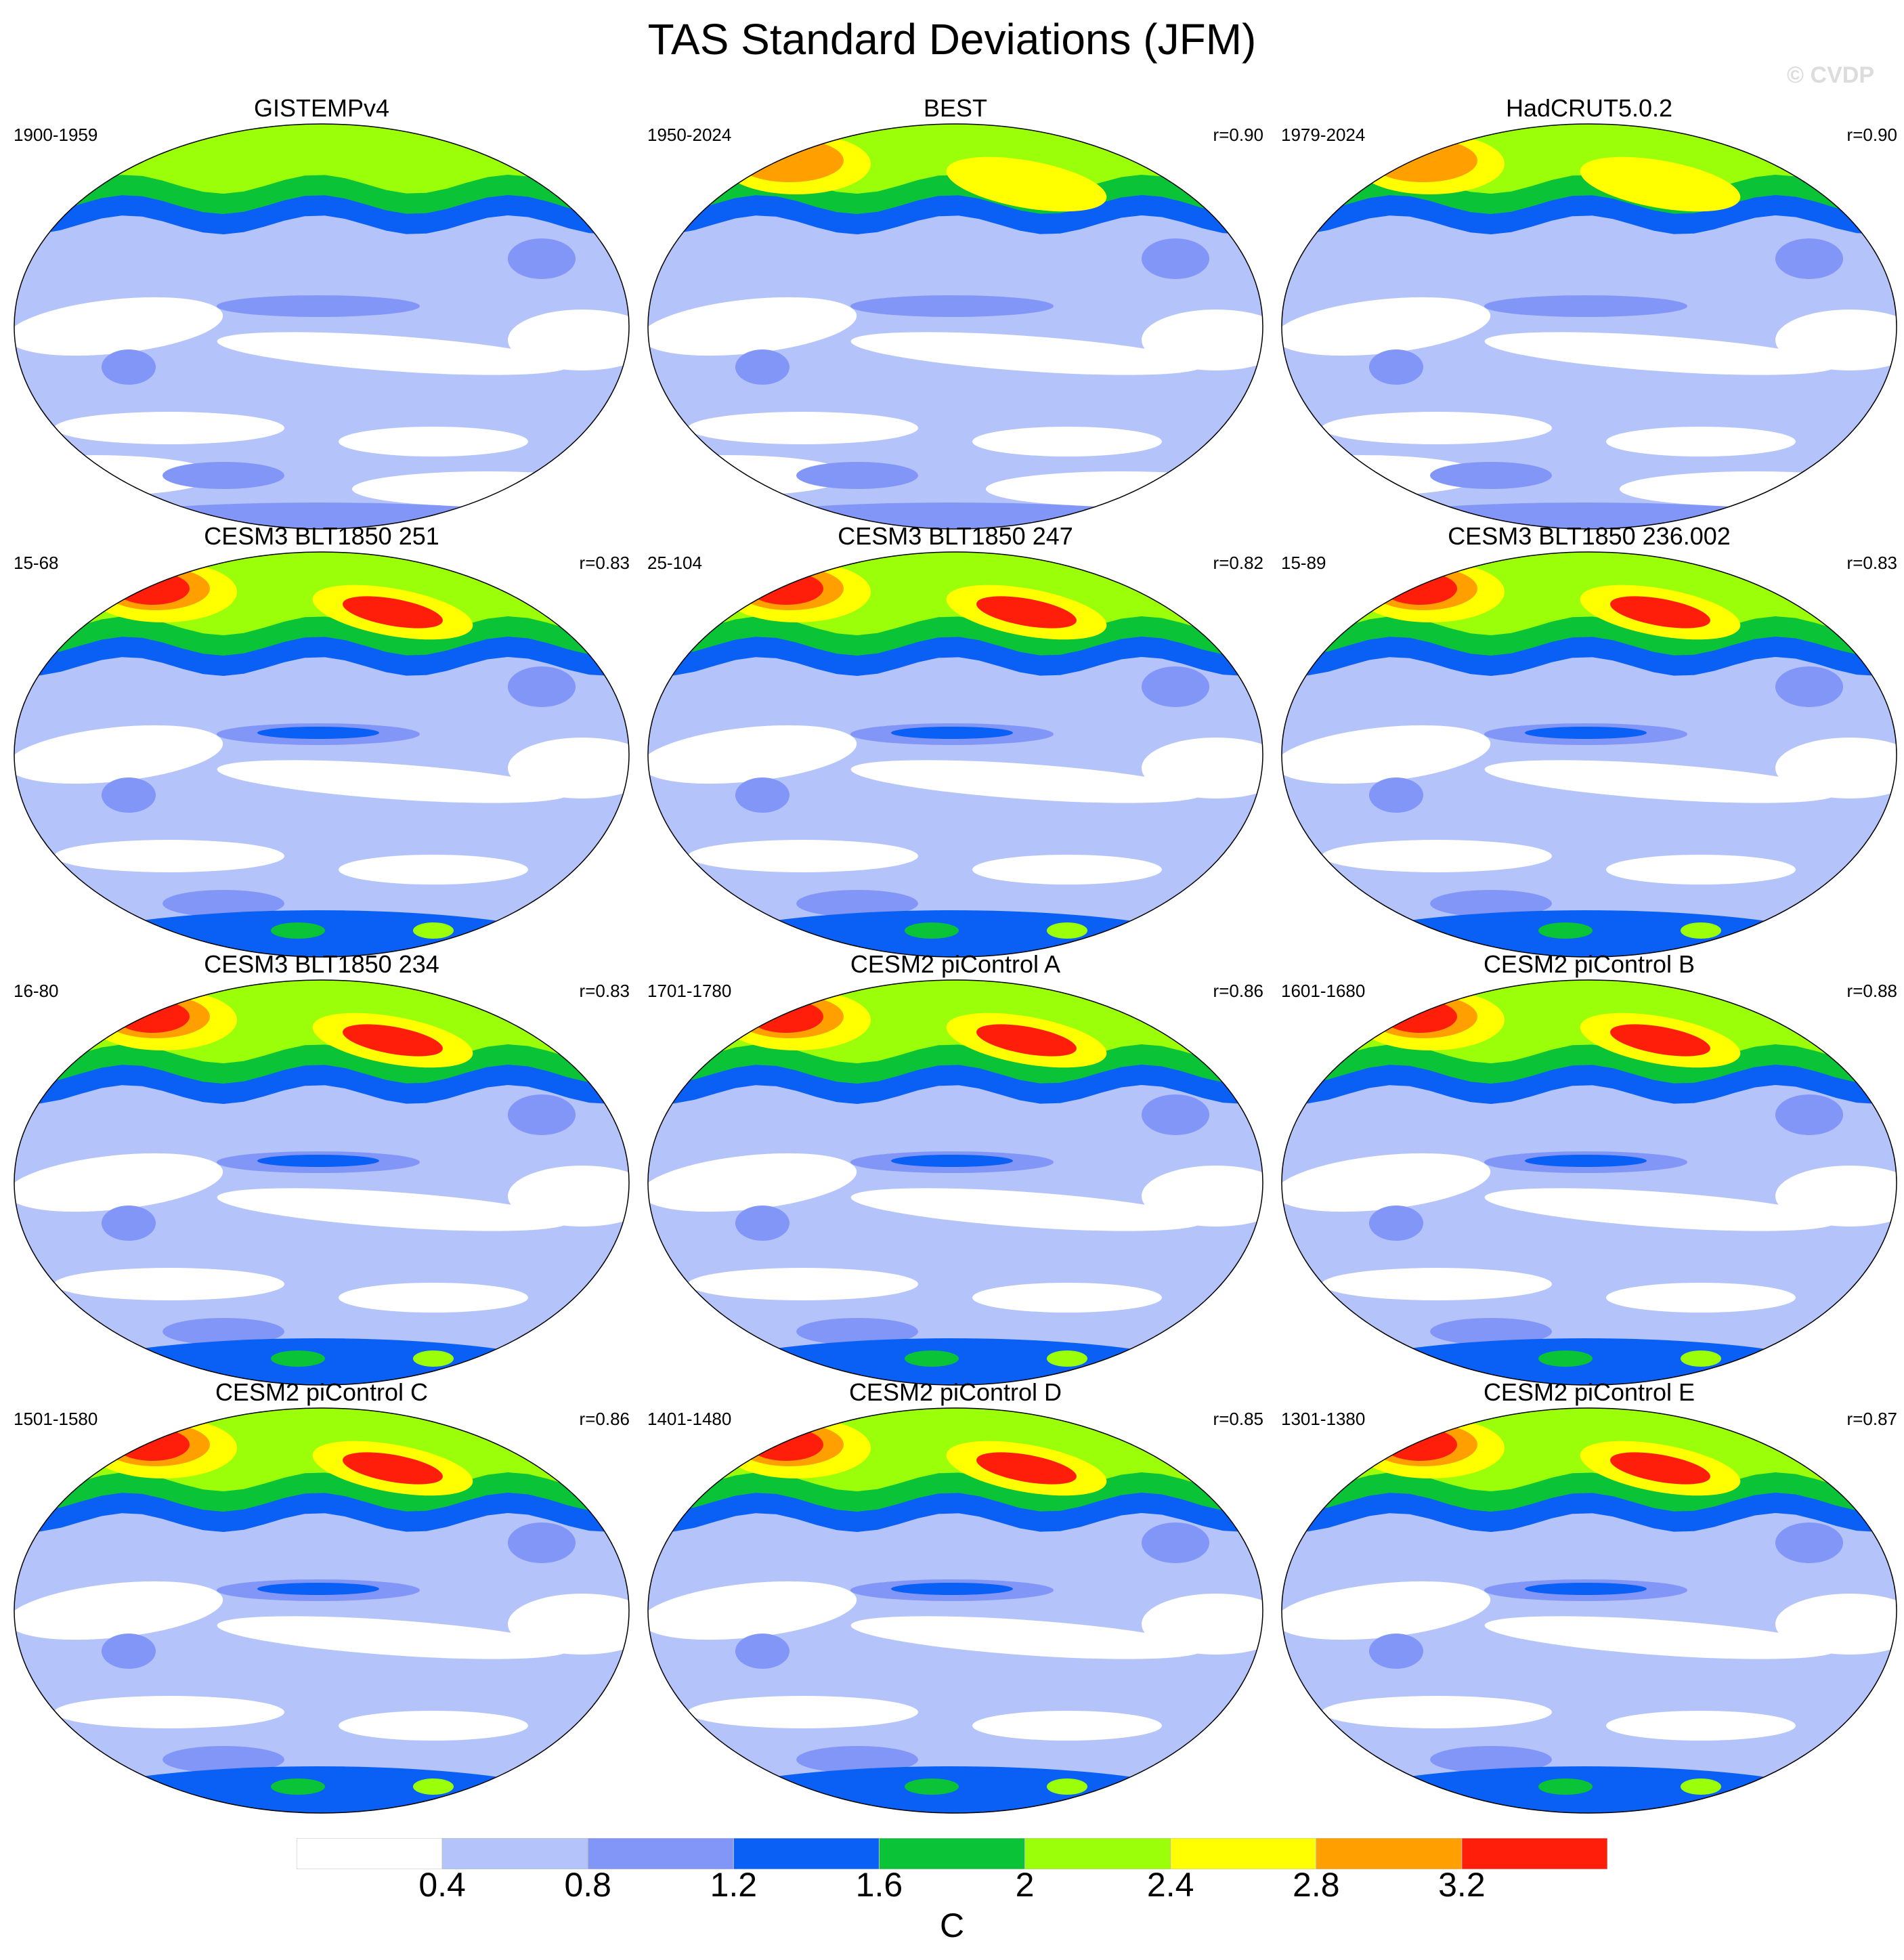 The height and width of the screenshot is (1960, 1904). I want to click on panel-correlation: r=0.83, so click(604, 991).